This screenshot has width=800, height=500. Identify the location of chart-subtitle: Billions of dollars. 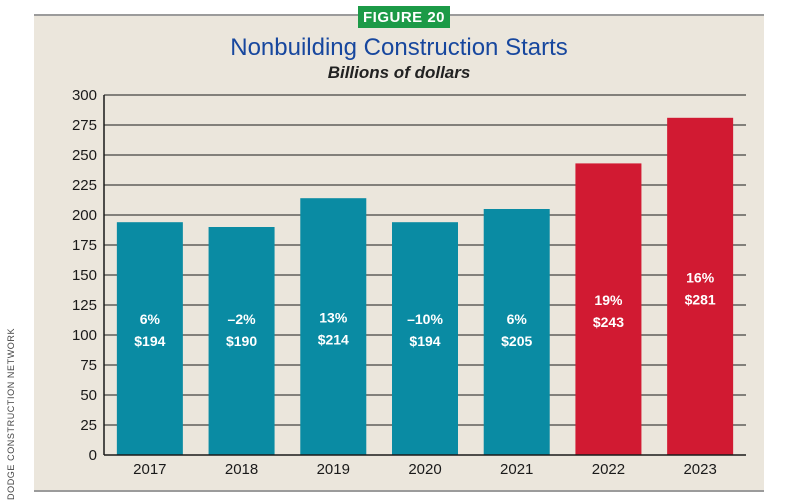
(399, 72).